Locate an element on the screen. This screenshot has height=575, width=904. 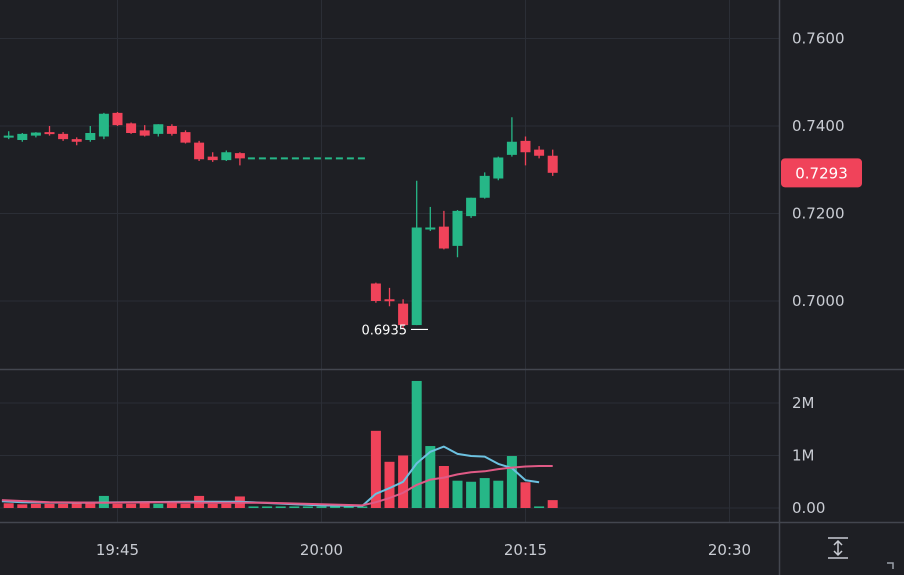
price-axis-tick-label: 0.7600 is located at coordinates (818, 39).